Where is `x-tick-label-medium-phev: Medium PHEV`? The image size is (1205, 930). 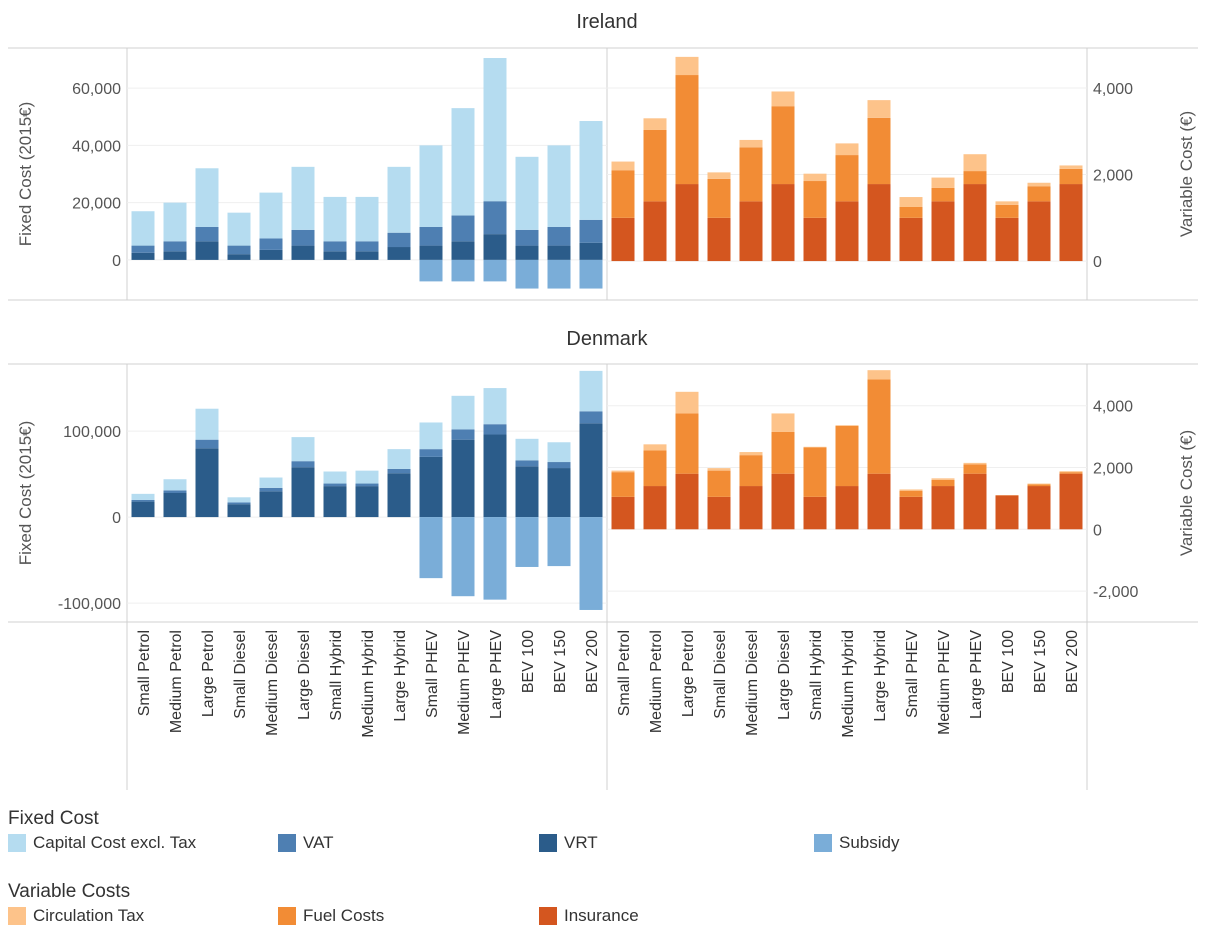 x-tick-label-medium-phev: Medium PHEV is located at coordinates (464, 682).